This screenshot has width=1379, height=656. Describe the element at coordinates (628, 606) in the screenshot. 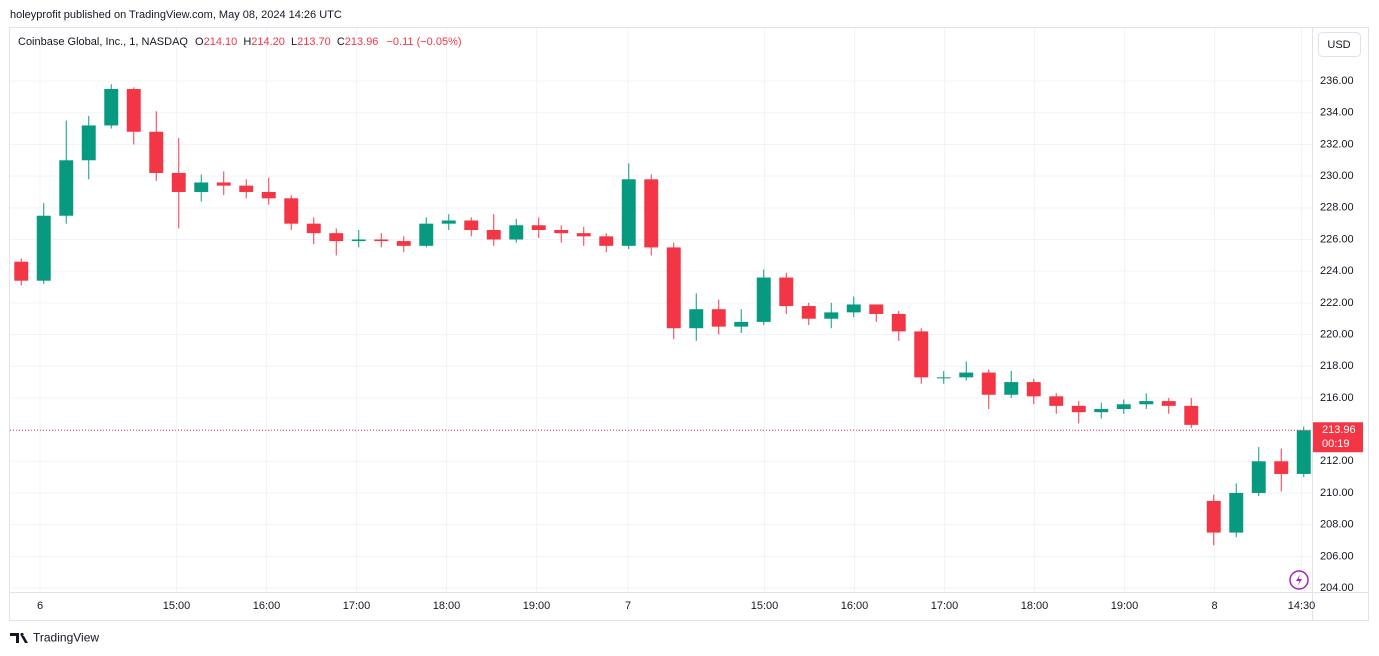

I see `x-tick-label: 7` at that location.